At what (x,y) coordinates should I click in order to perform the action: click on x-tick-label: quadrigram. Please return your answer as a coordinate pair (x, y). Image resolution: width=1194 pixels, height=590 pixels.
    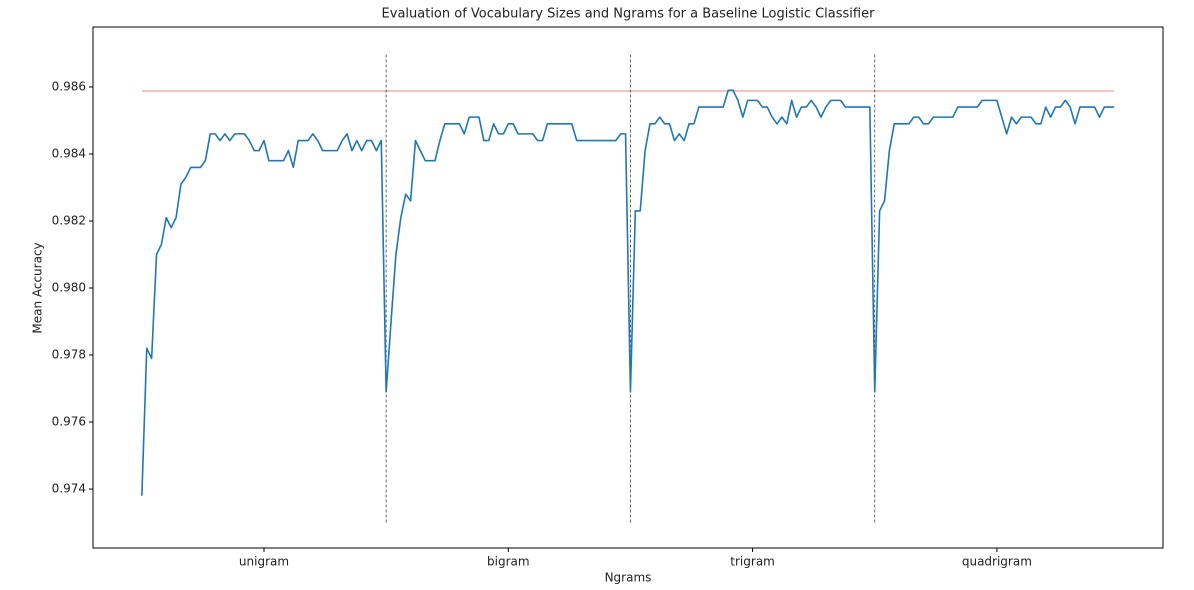
    Looking at the image, I should click on (997, 562).